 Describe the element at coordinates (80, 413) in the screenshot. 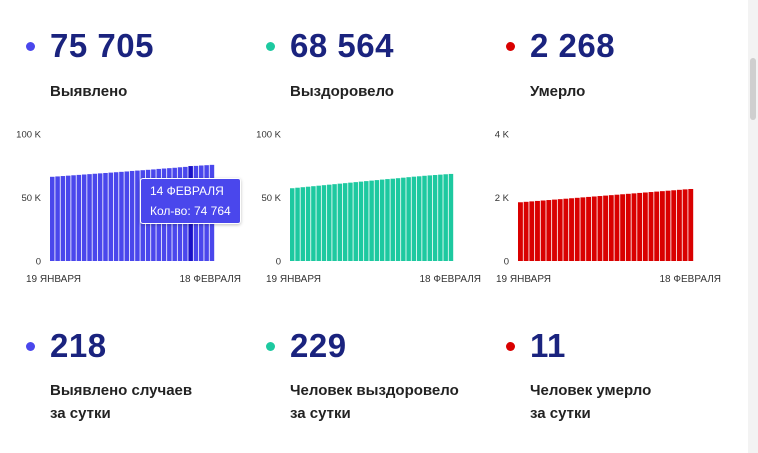

I see `daily-detected-label-line2: за сутки` at that location.